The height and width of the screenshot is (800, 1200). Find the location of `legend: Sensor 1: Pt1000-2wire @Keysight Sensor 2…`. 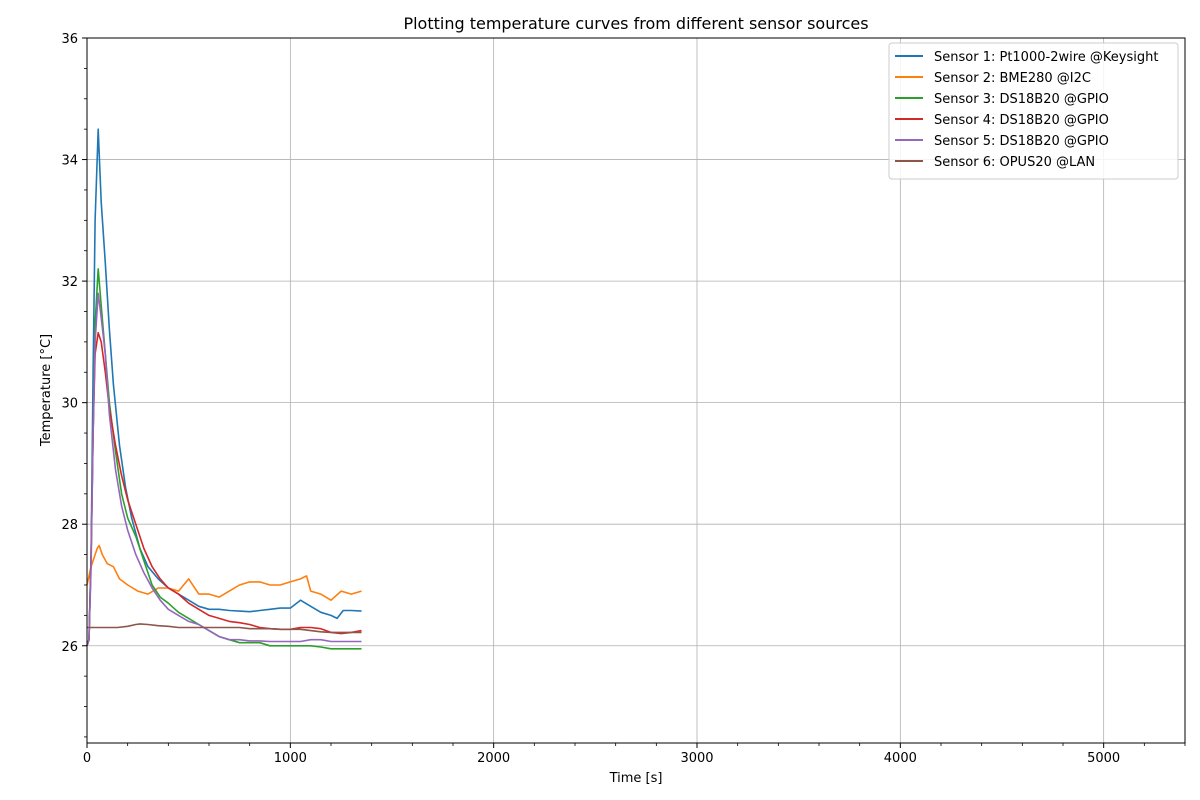

legend: Sensor 1: Pt1000-2wire @Keysight Sensor 2… is located at coordinates (1033, 111).